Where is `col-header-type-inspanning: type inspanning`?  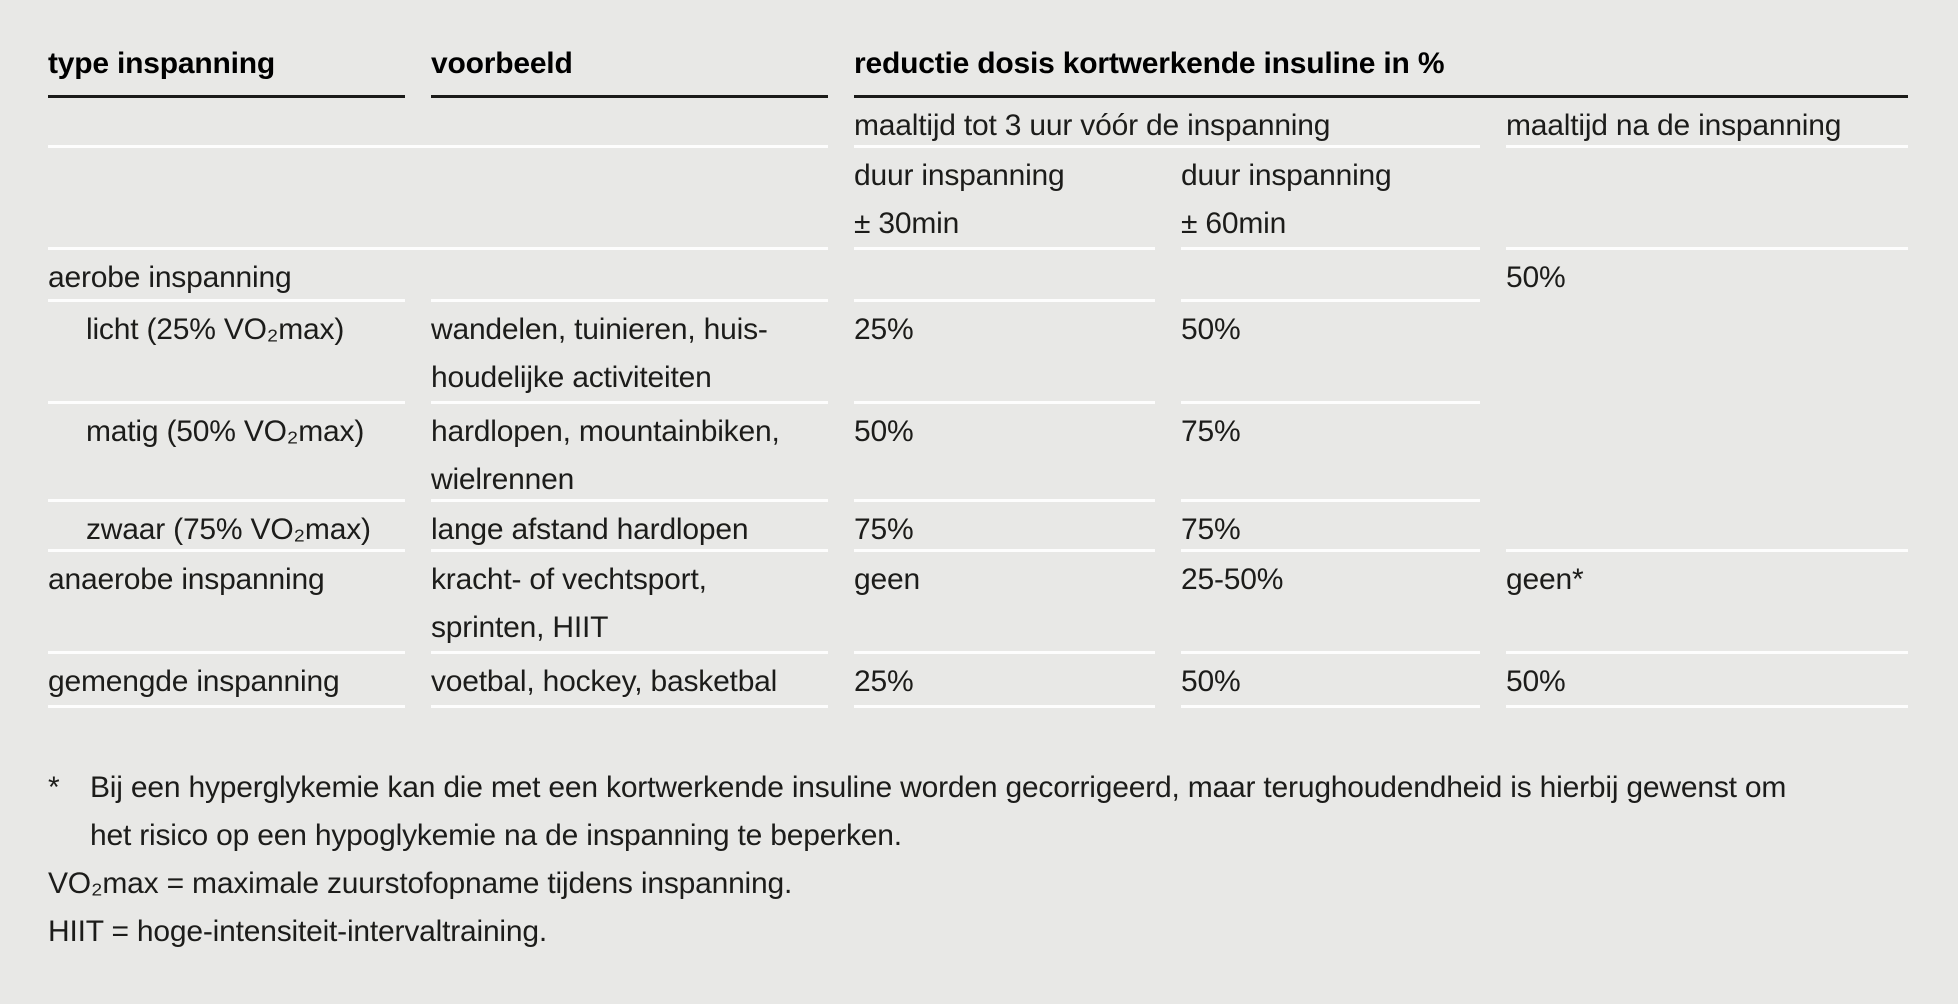 col-header-type-inspanning: type inspanning is located at coordinates (226, 69).